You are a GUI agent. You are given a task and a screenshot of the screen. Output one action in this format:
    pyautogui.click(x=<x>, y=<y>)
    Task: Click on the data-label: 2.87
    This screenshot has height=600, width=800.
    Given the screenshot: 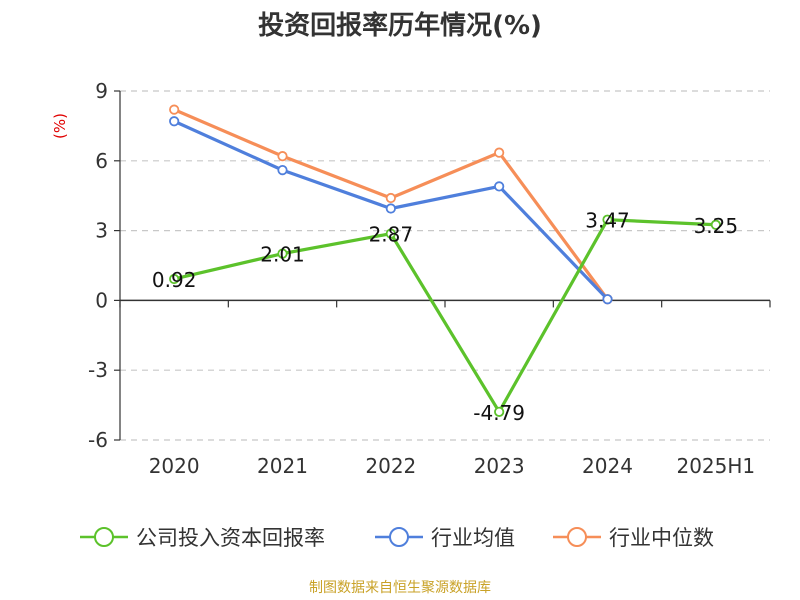 What is the action you would take?
    pyautogui.click(x=391, y=235)
    